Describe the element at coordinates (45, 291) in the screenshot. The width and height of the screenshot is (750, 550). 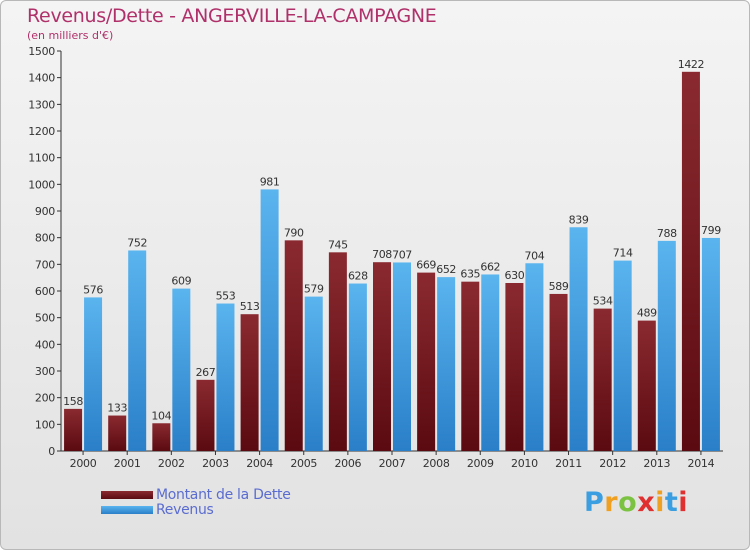
I see `y-tick-label: 600` at that location.